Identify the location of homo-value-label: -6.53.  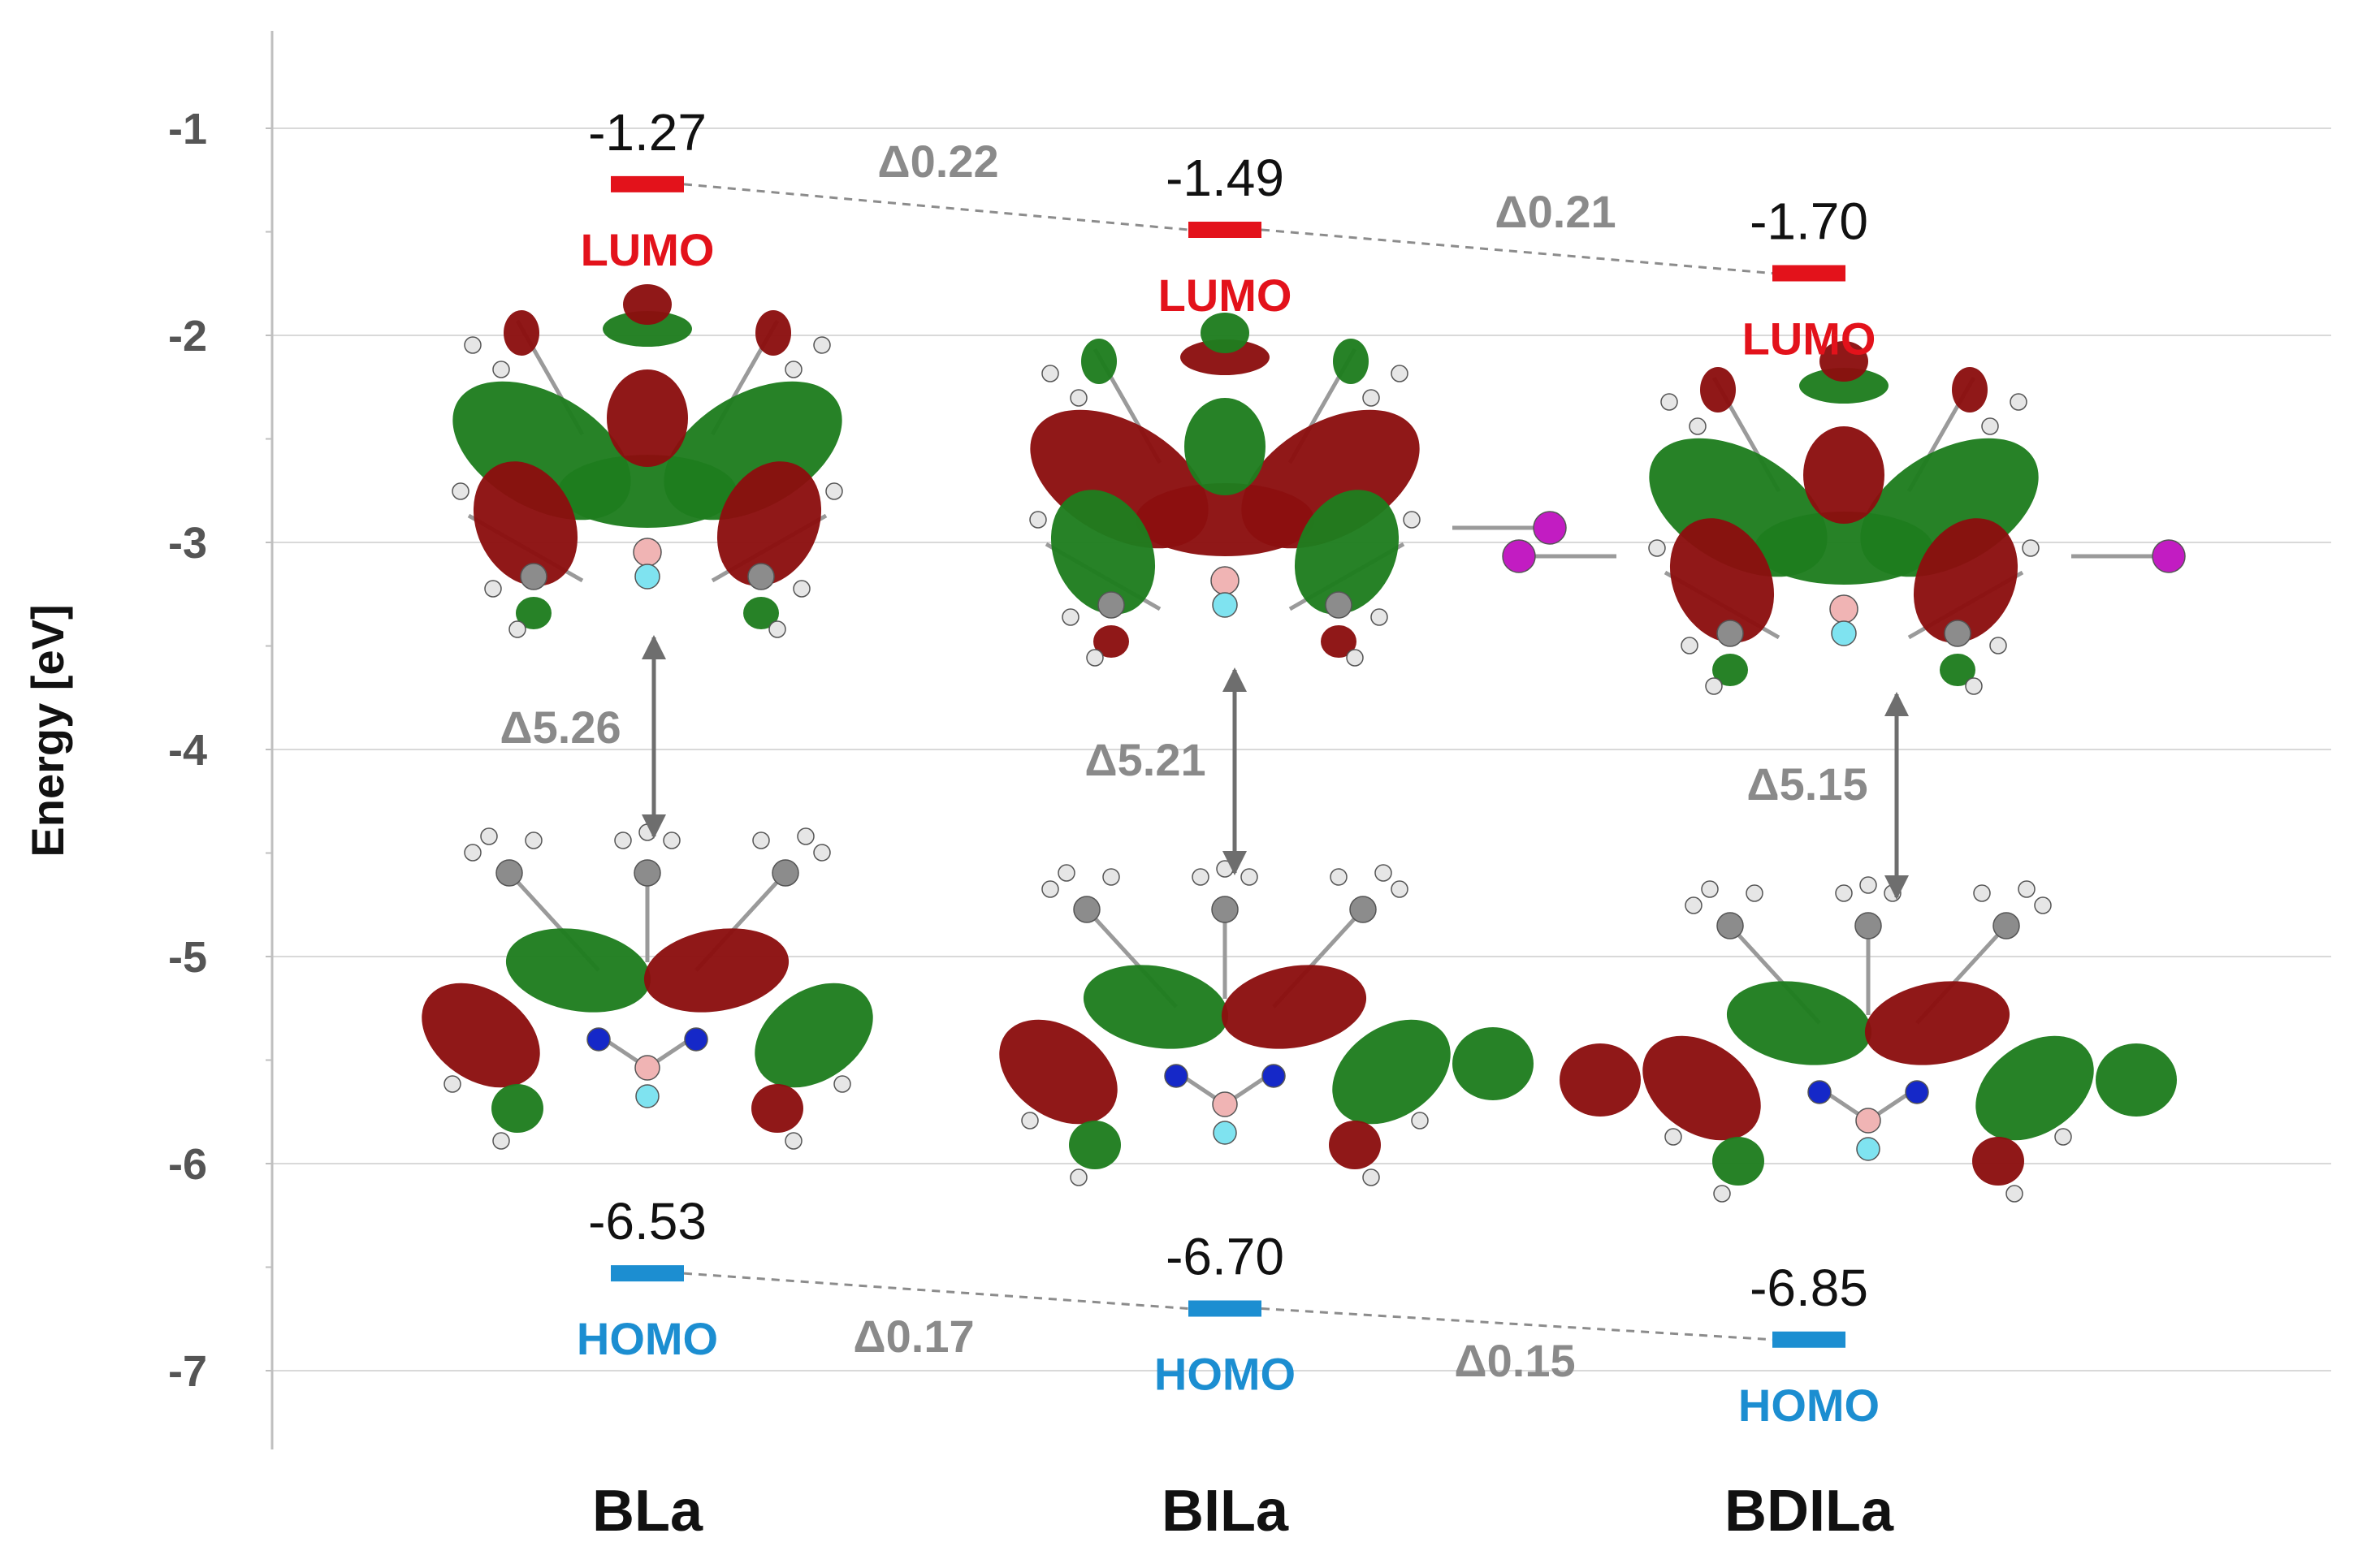
(647, 1221).